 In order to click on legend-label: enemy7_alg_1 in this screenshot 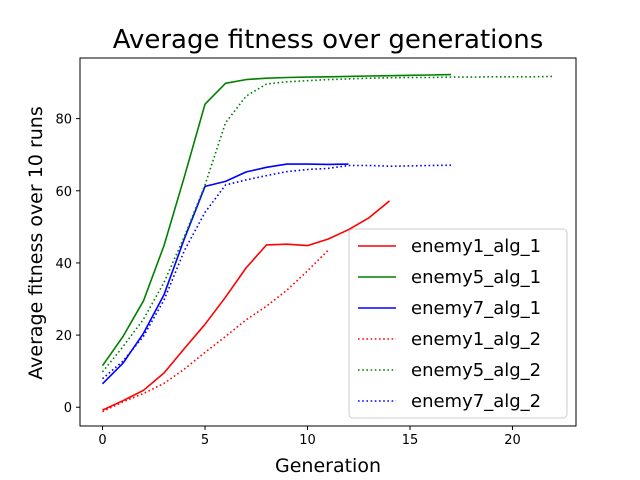, I will do `click(476, 308)`.